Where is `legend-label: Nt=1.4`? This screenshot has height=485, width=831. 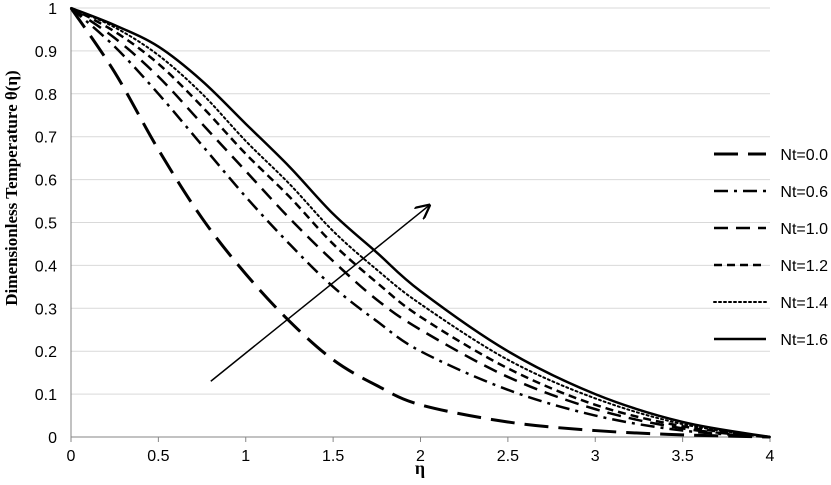 legend-label: Nt=1.4 is located at coordinates (804, 303).